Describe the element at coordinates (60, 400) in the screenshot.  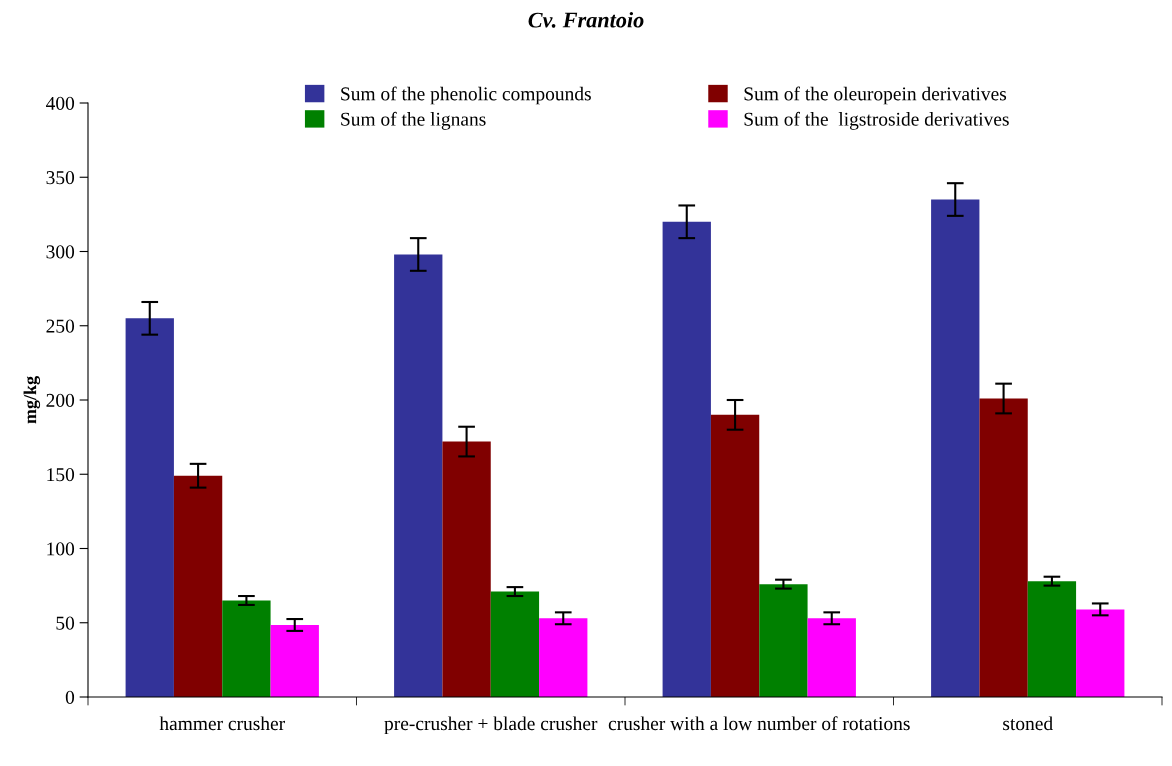
I see `y-tick-label: 200` at that location.